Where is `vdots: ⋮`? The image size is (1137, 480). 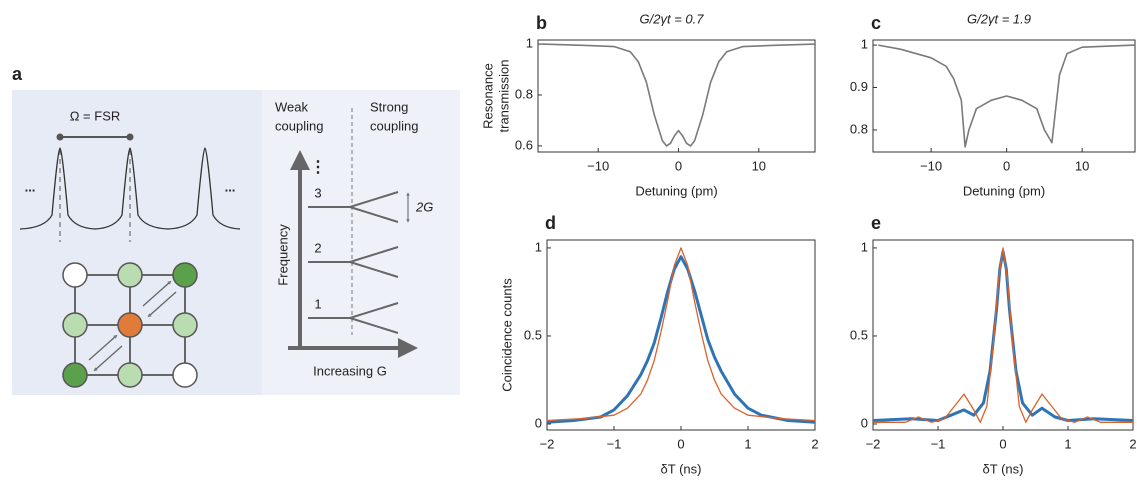
vdots: ⋮ is located at coordinates (318, 167).